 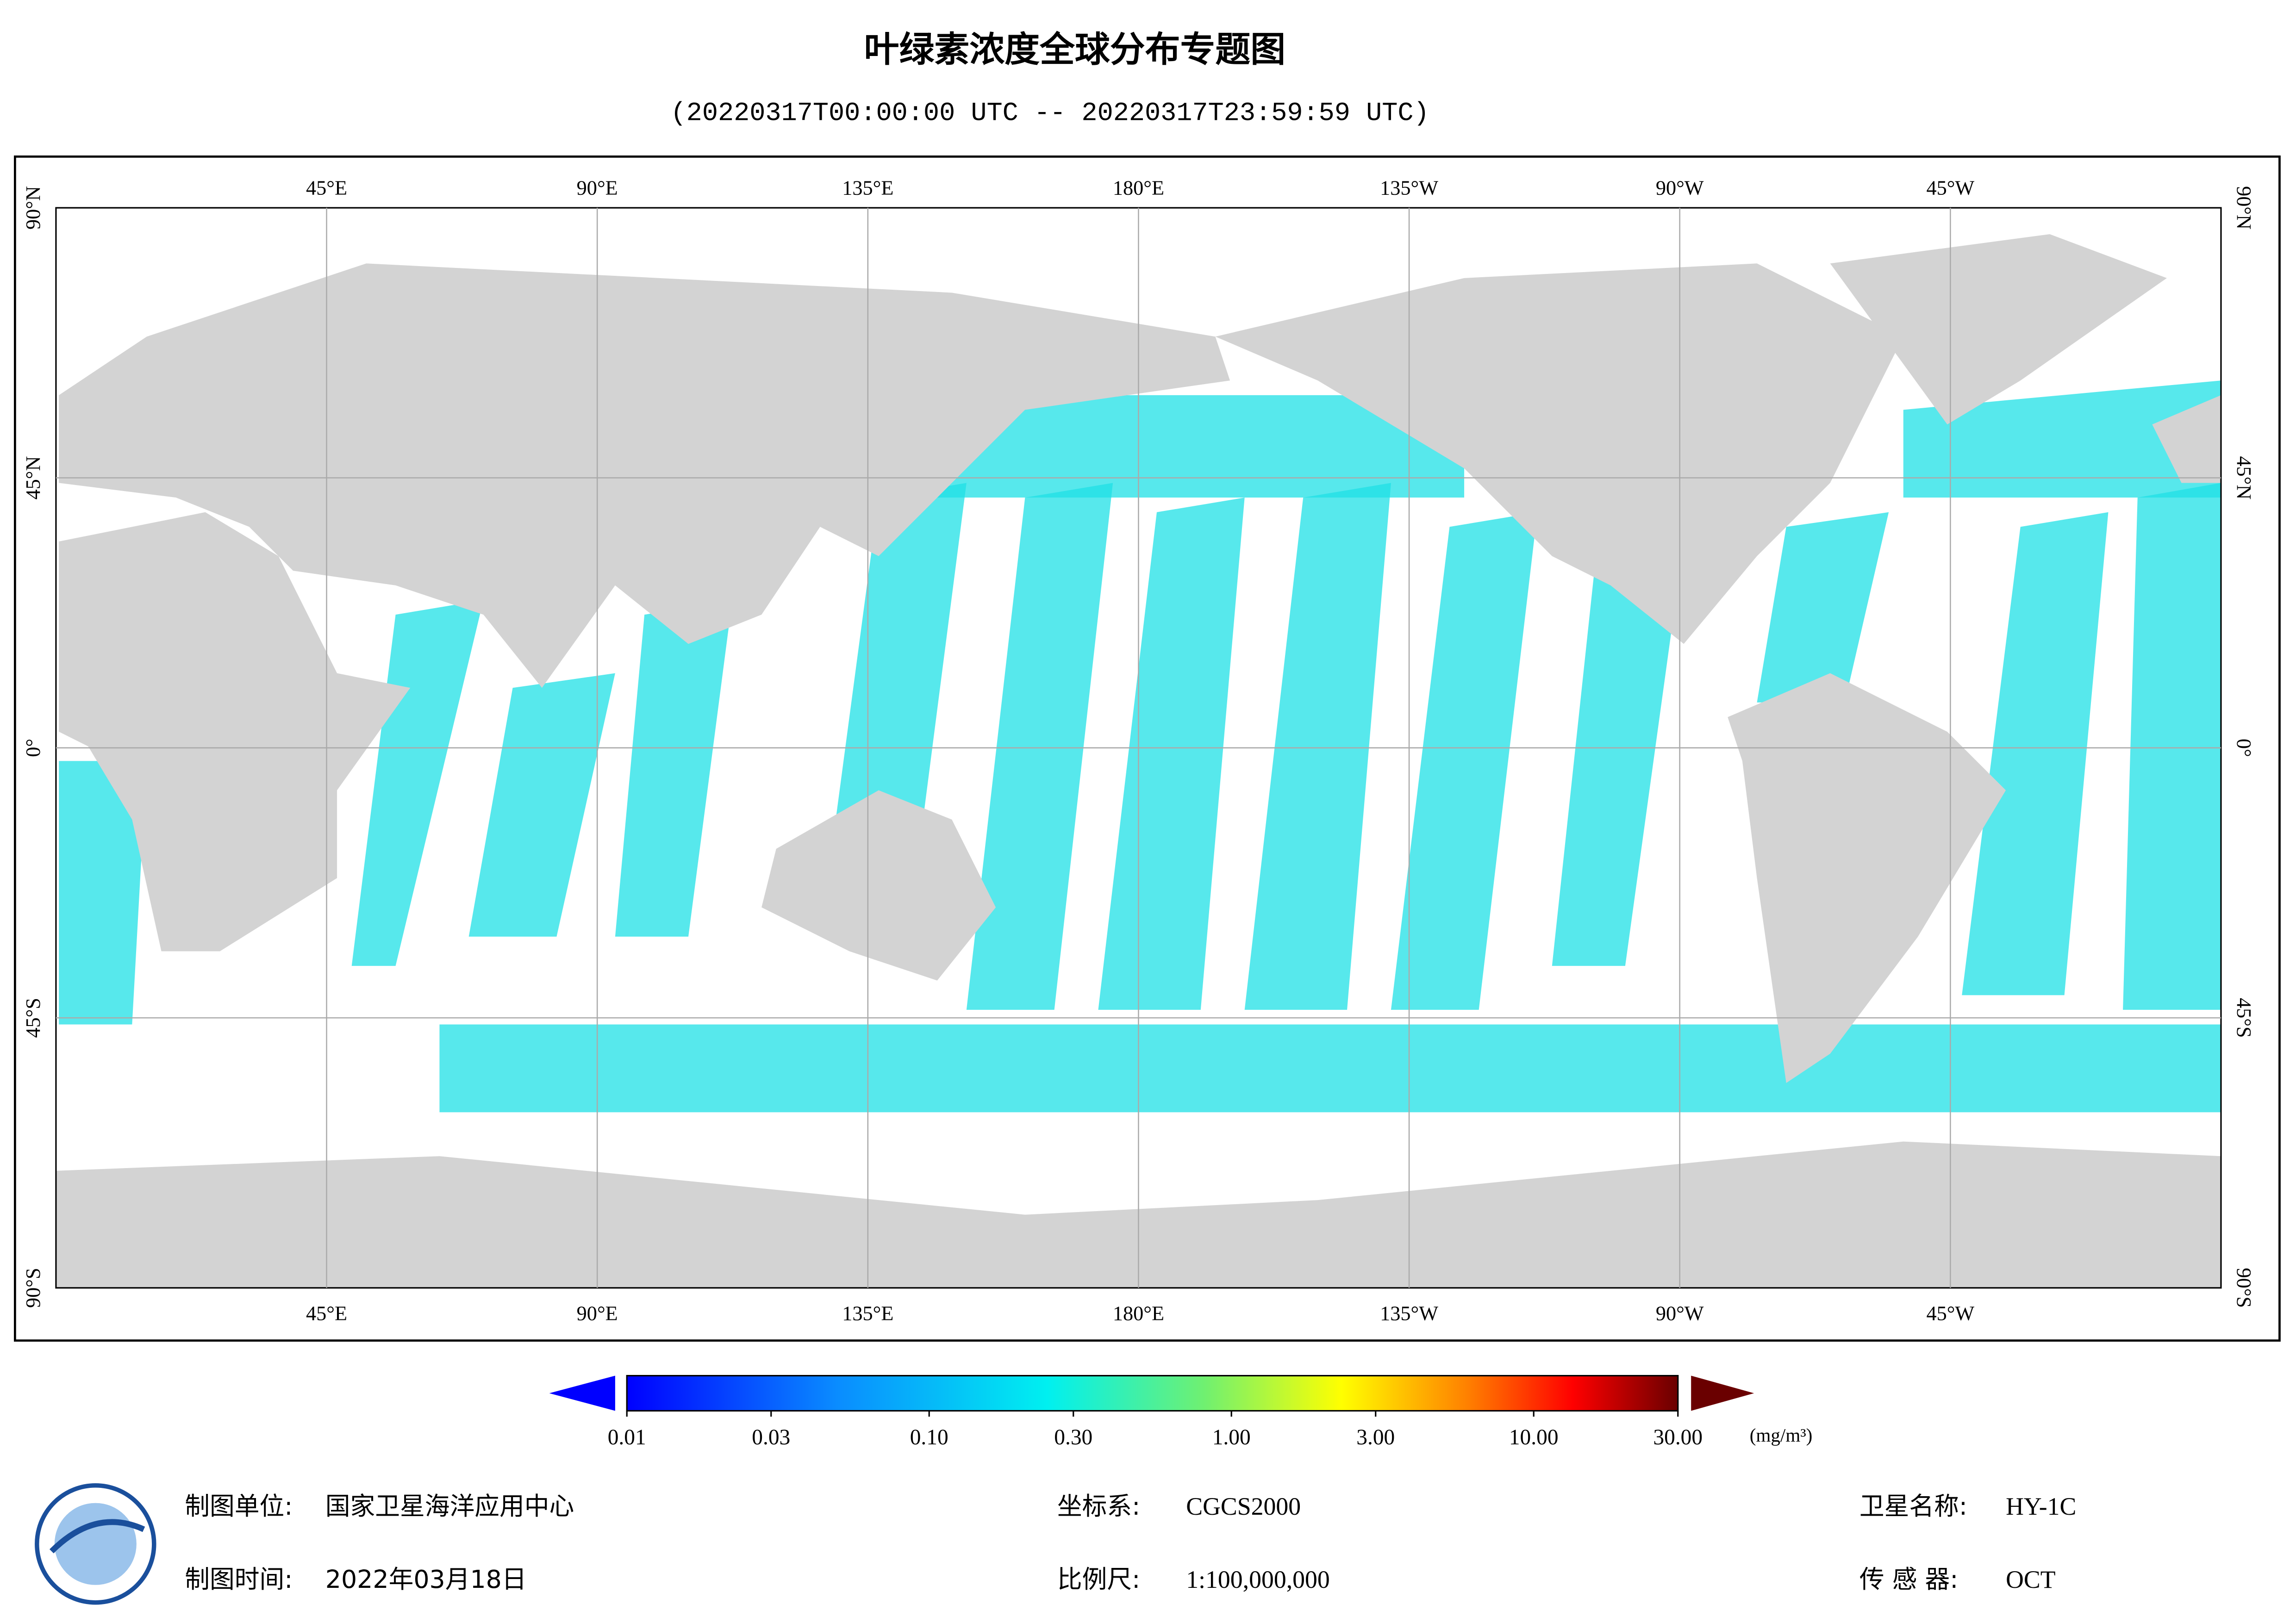 I want to click on footer-label: 卫星名称:, so click(x=1913, y=1506).